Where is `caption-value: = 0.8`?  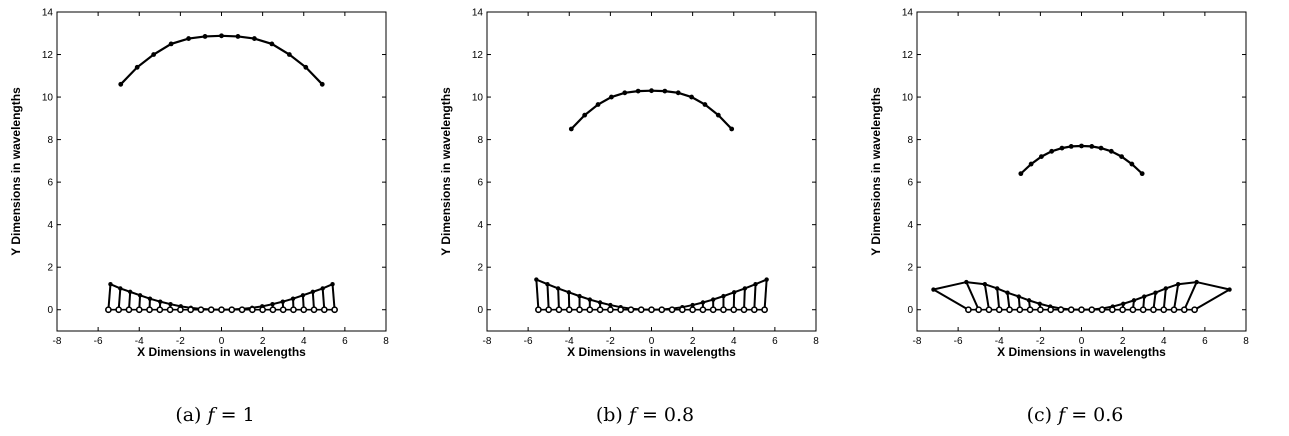 caption-value: = 0.8 is located at coordinates (668, 415).